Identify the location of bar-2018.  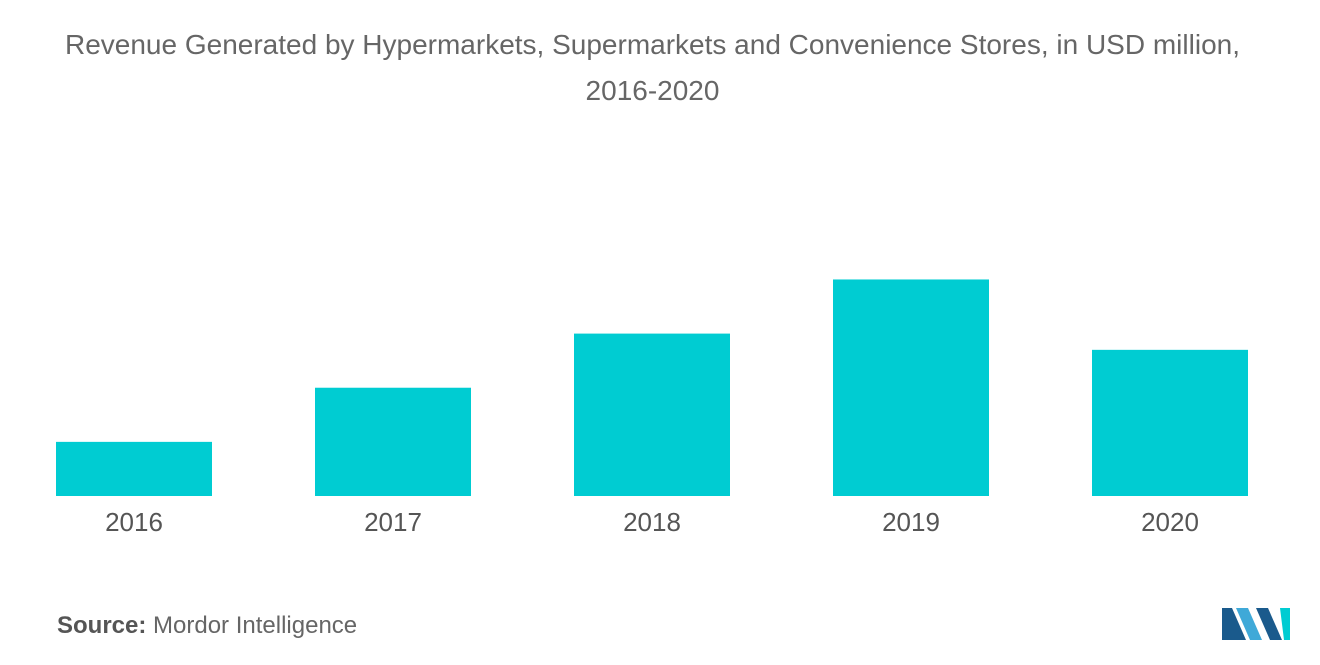
(652, 414).